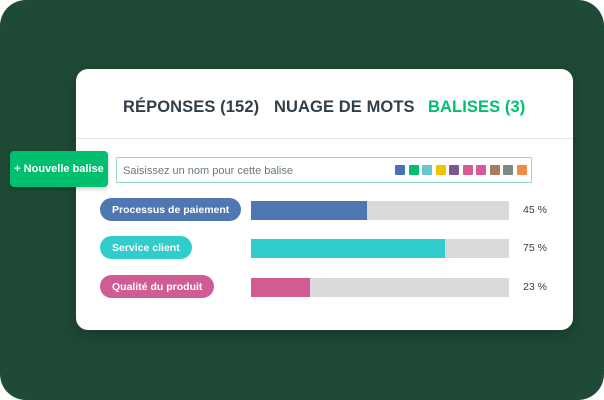 The height and width of the screenshot is (400, 604). I want to click on tag-percent: 45 %, so click(535, 210).